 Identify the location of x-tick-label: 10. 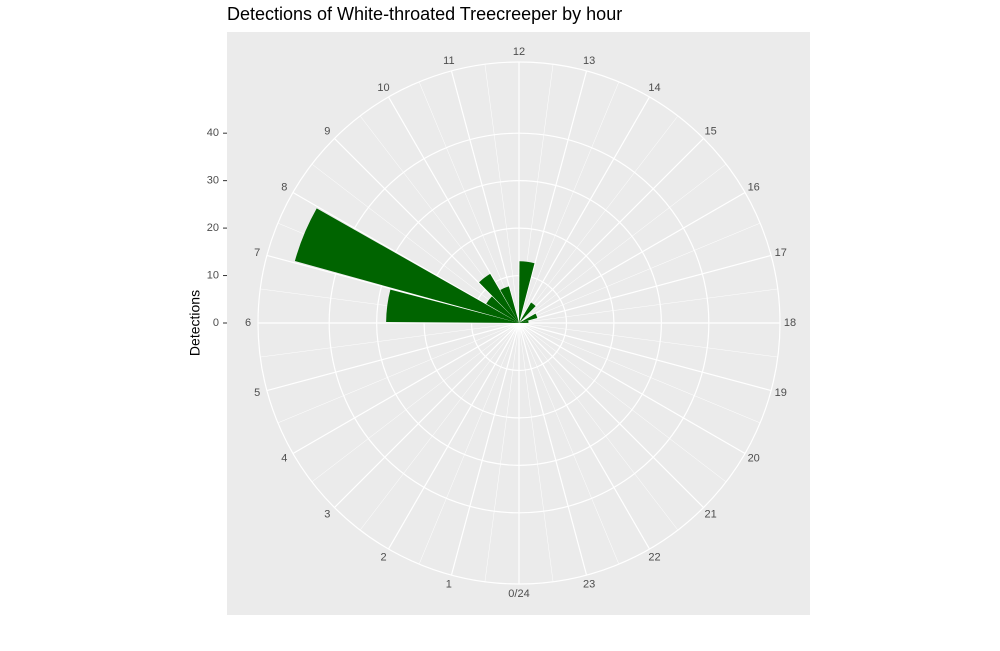
(383, 88).